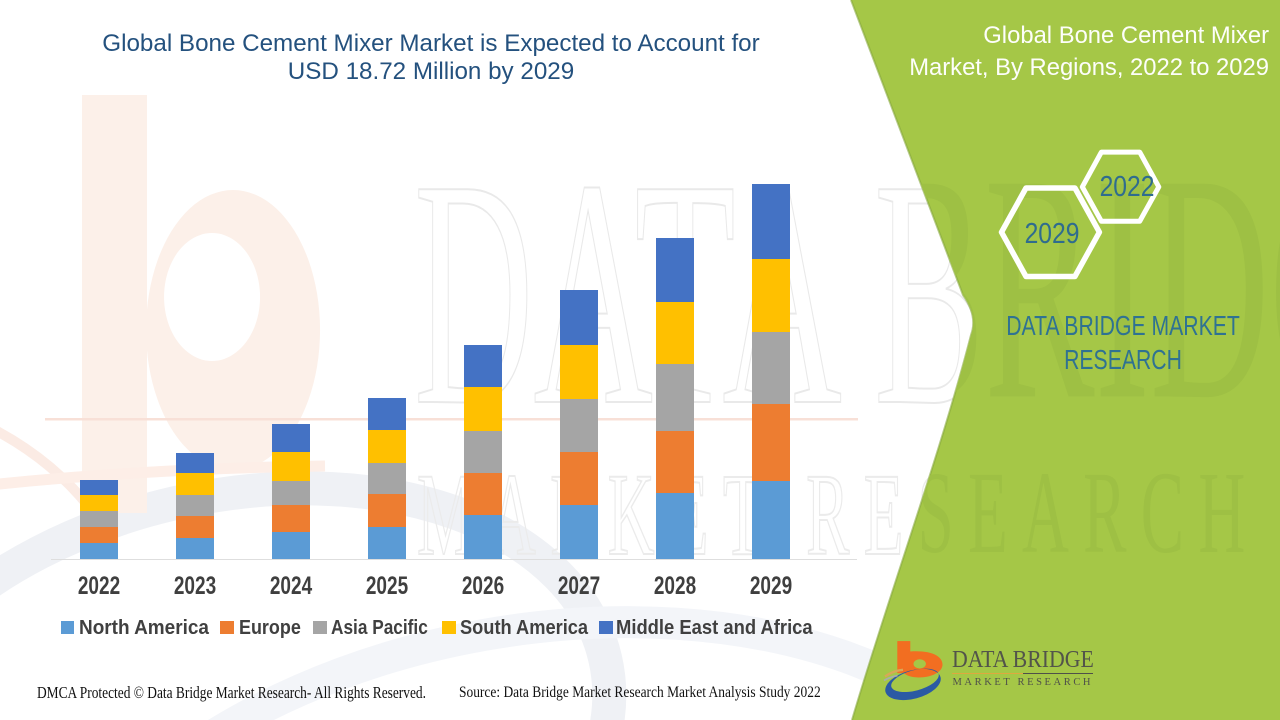  I want to click on svg-text: MARKET RESEARCH, so click(838, 512).